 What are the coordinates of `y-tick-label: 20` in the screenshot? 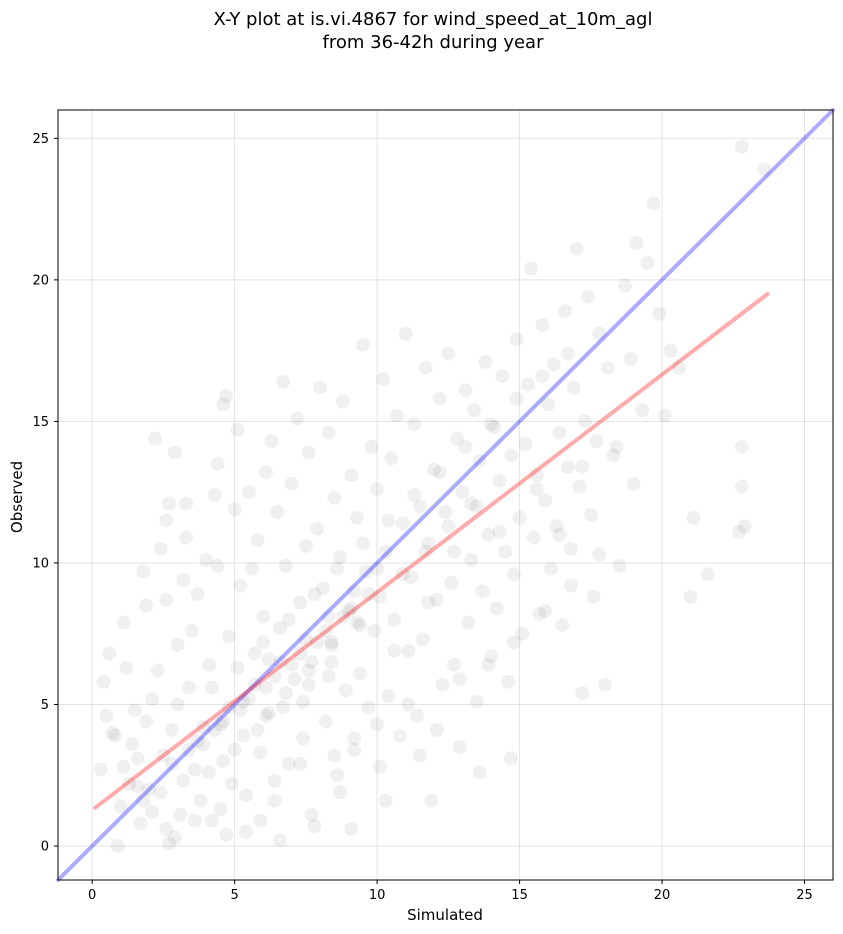 It's located at (40, 280).